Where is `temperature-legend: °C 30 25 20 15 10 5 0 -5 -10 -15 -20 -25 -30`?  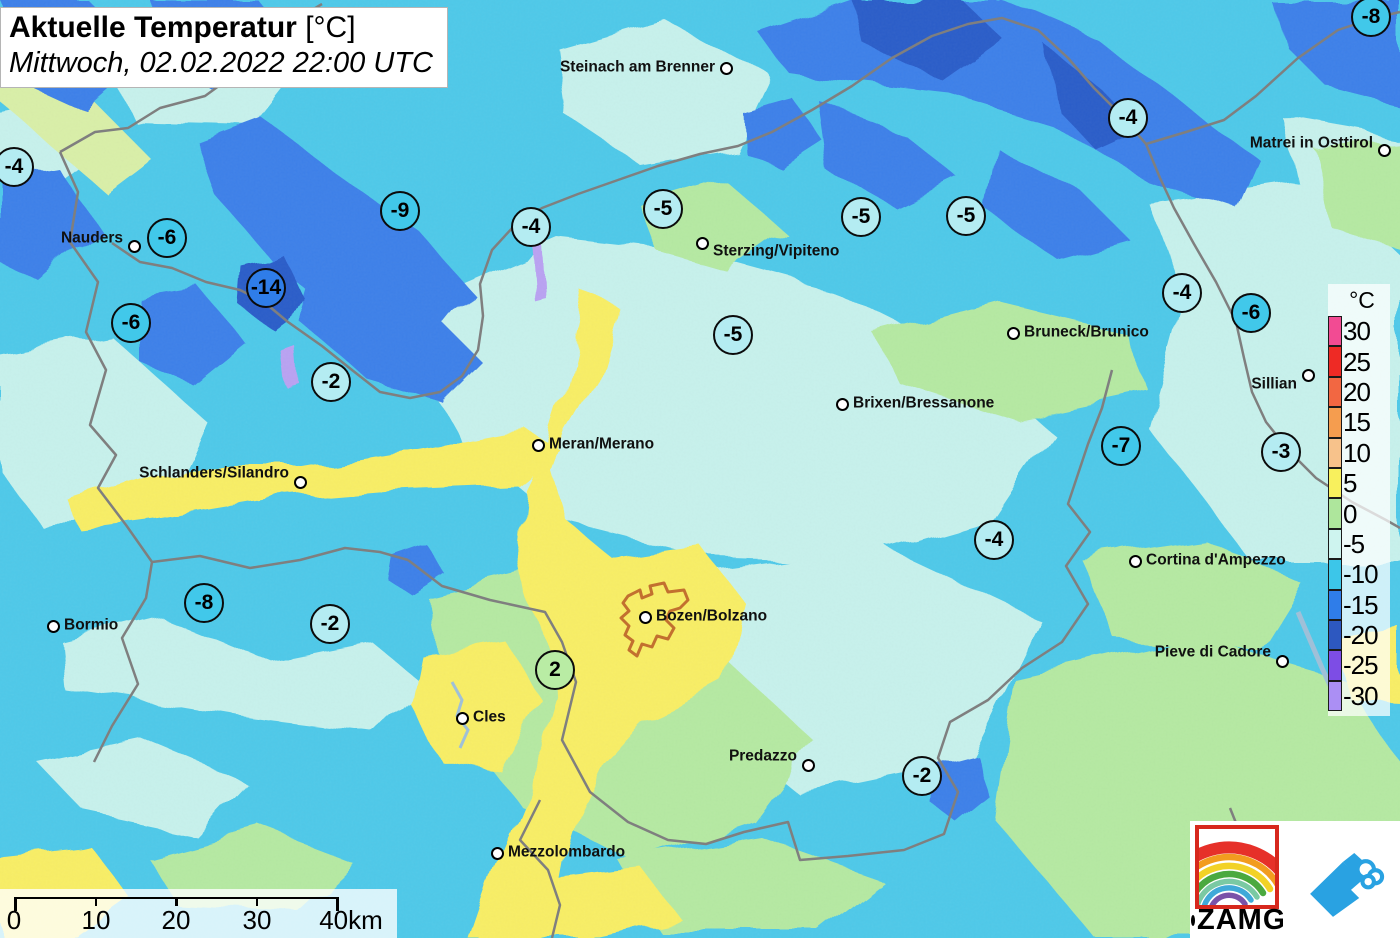 temperature-legend: °C 30 25 20 15 10 5 0 -5 -10 -15 -20 -25 -30 is located at coordinates (1359, 500).